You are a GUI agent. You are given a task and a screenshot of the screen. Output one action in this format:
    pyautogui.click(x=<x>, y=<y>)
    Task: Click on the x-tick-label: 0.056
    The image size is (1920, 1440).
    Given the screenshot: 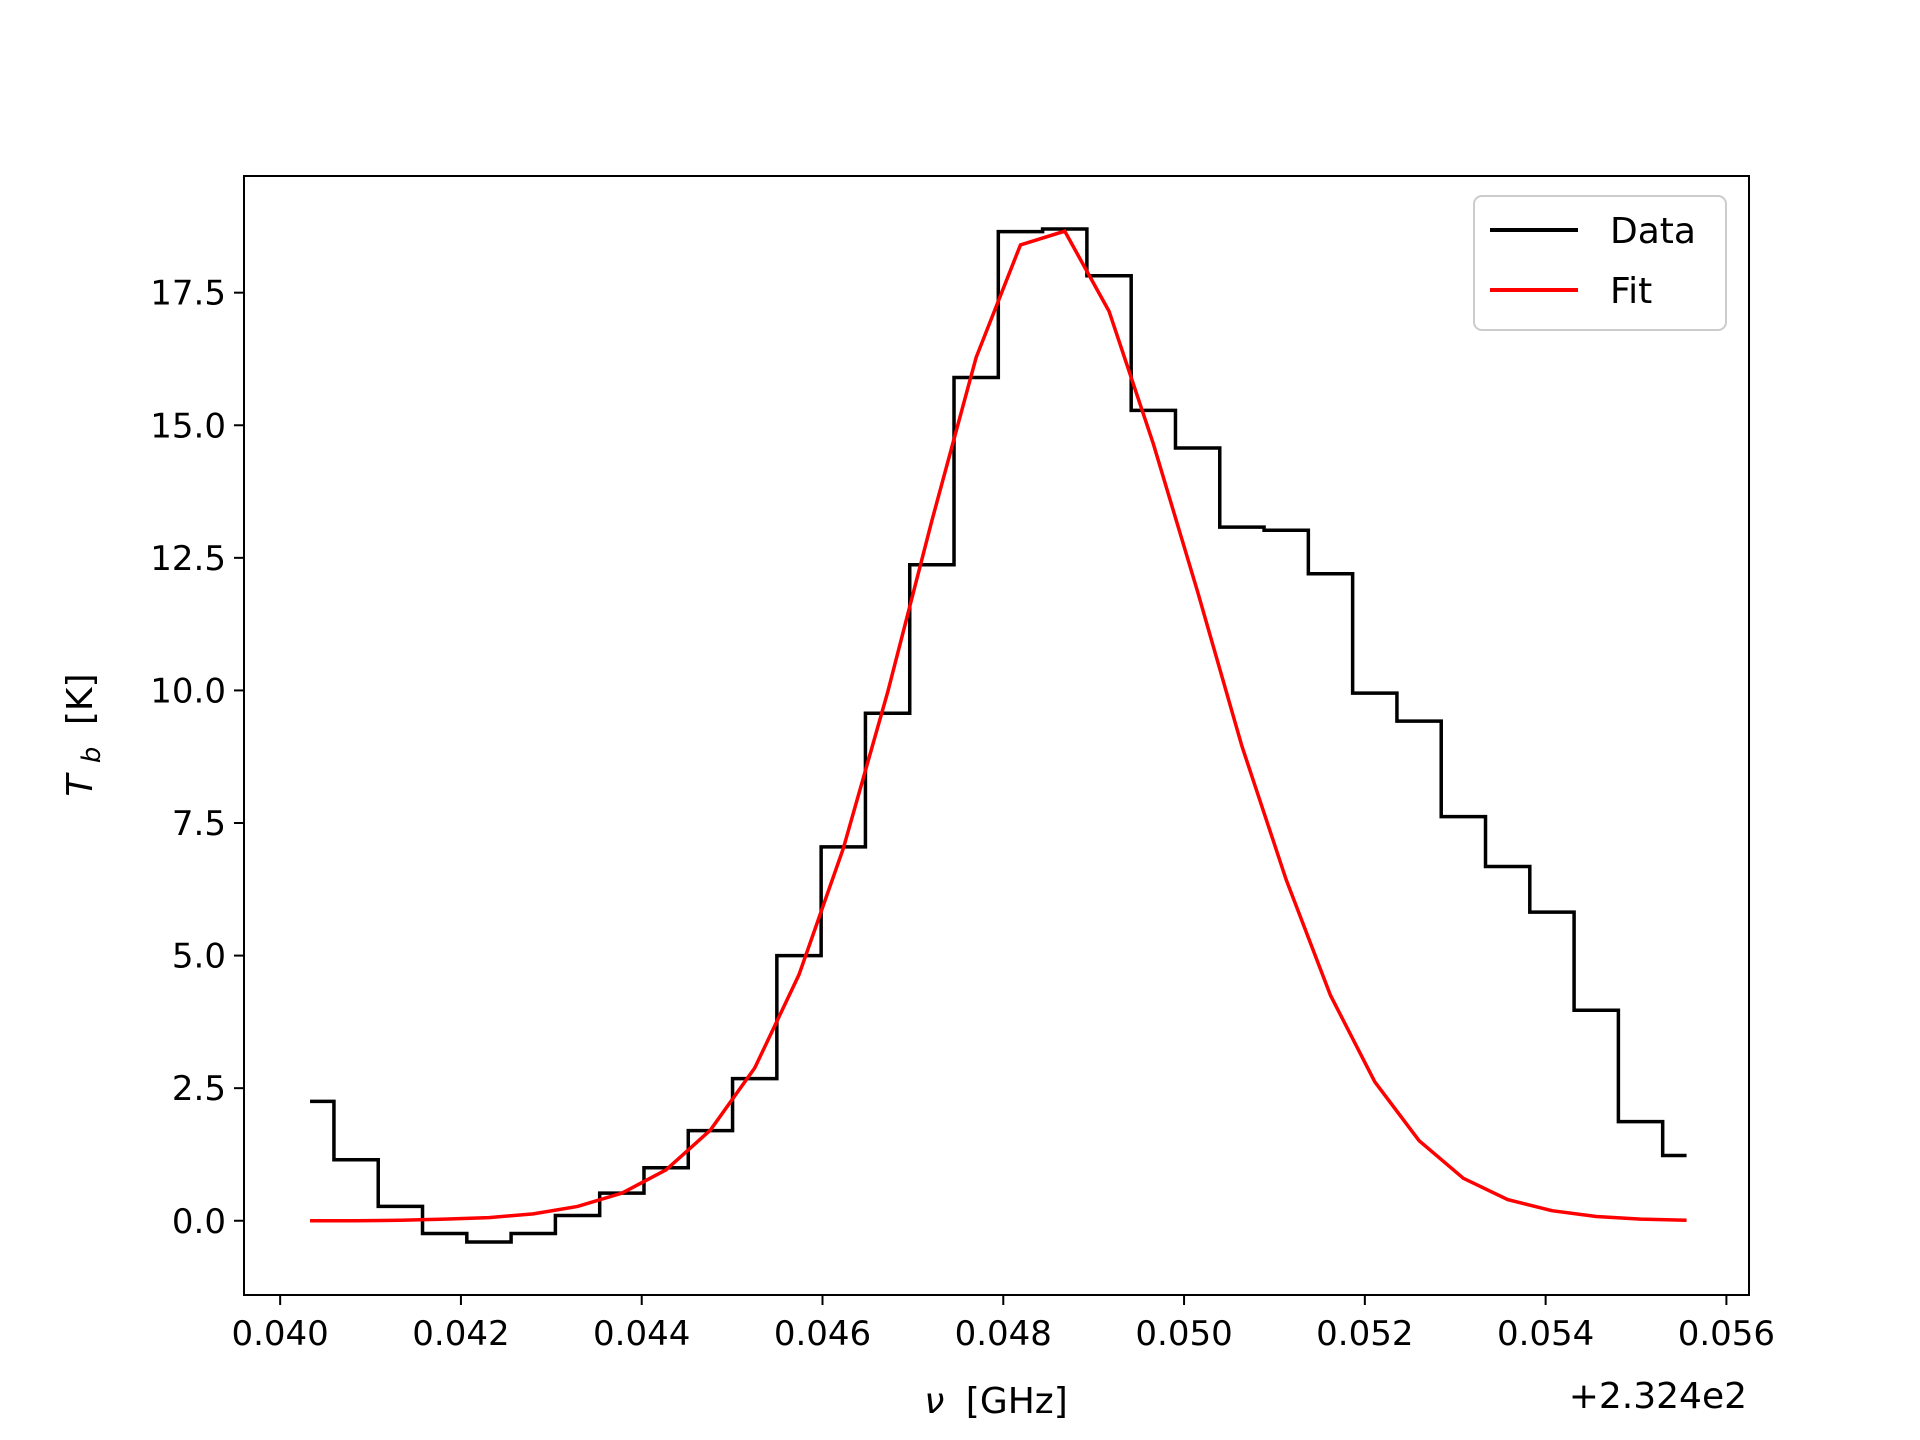 What is the action you would take?
    pyautogui.click(x=1726, y=1334)
    